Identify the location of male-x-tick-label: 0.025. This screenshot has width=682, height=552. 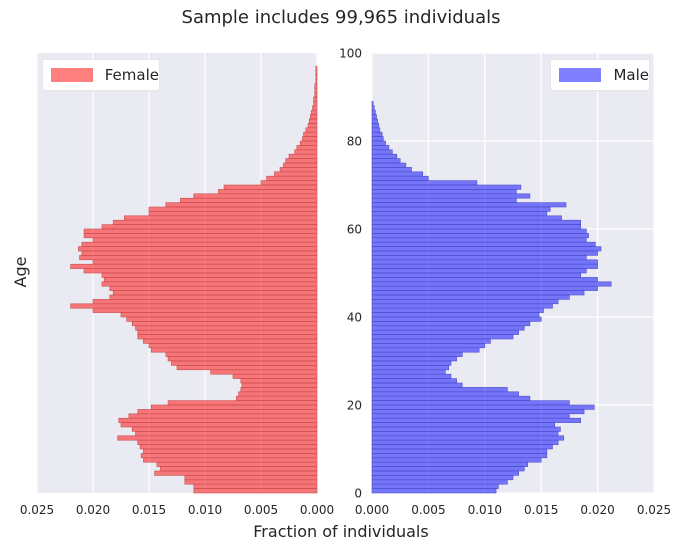
(654, 510).